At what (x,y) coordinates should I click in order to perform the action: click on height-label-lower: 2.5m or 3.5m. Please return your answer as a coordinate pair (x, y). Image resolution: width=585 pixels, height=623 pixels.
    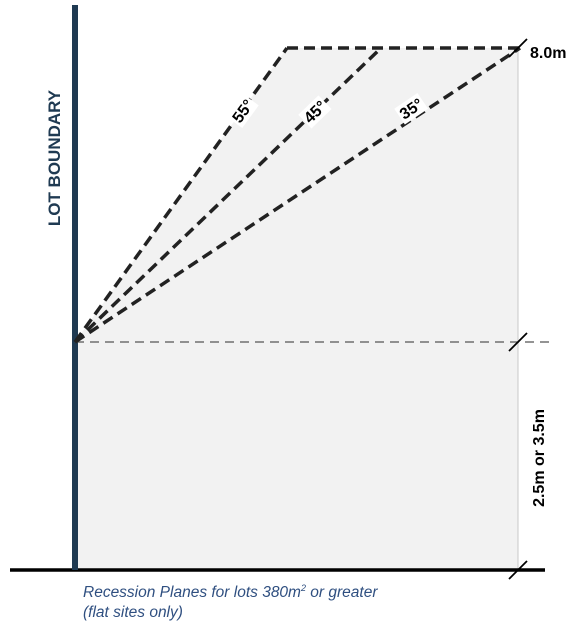
    Looking at the image, I should click on (539, 458).